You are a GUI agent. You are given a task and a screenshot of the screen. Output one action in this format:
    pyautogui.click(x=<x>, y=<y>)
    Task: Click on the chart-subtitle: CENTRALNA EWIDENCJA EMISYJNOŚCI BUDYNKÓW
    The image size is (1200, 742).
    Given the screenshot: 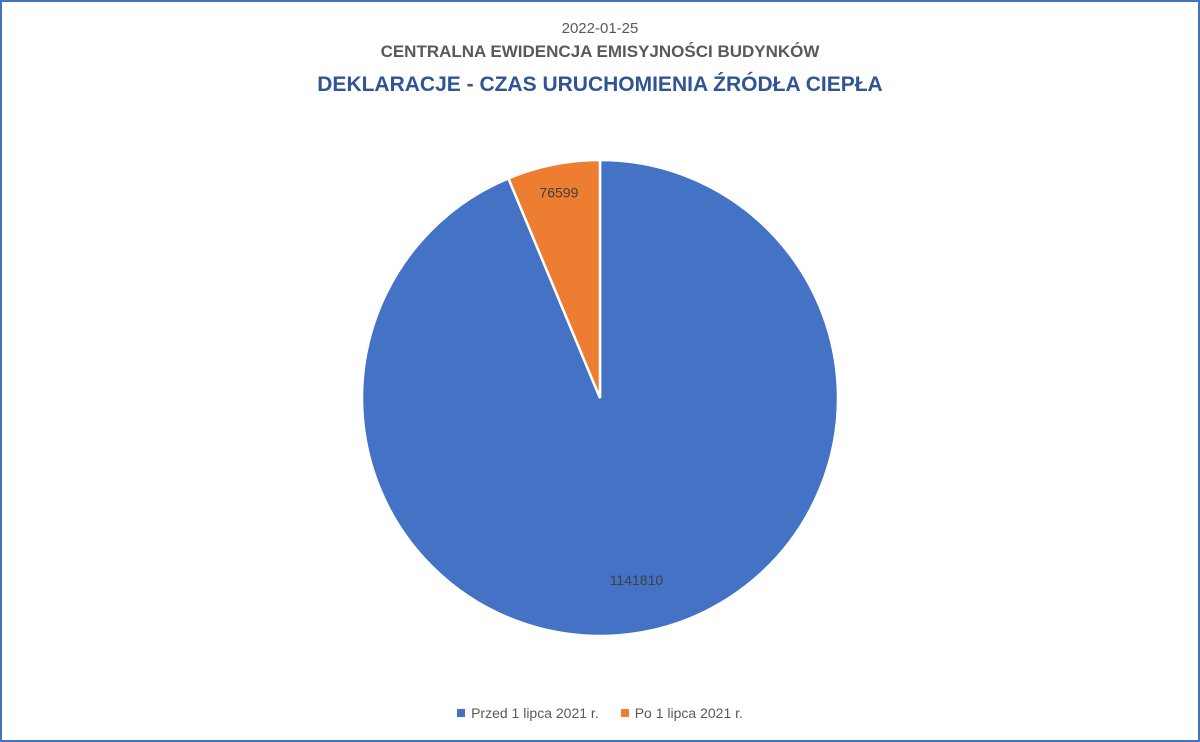 What is the action you would take?
    pyautogui.click(x=600, y=51)
    